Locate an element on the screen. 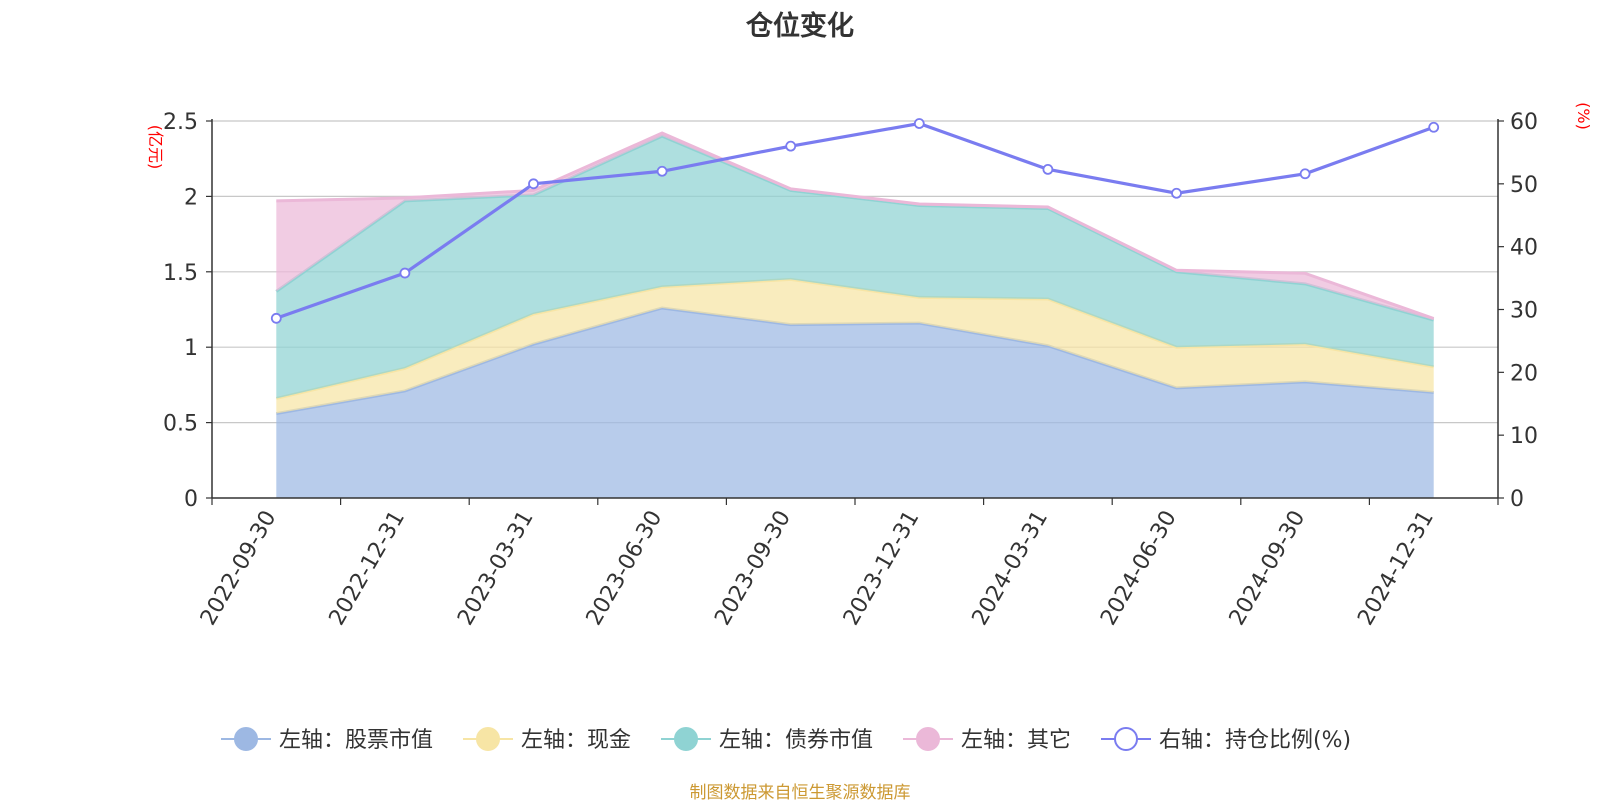  left-tick-label: 0.5 is located at coordinates (180, 424).